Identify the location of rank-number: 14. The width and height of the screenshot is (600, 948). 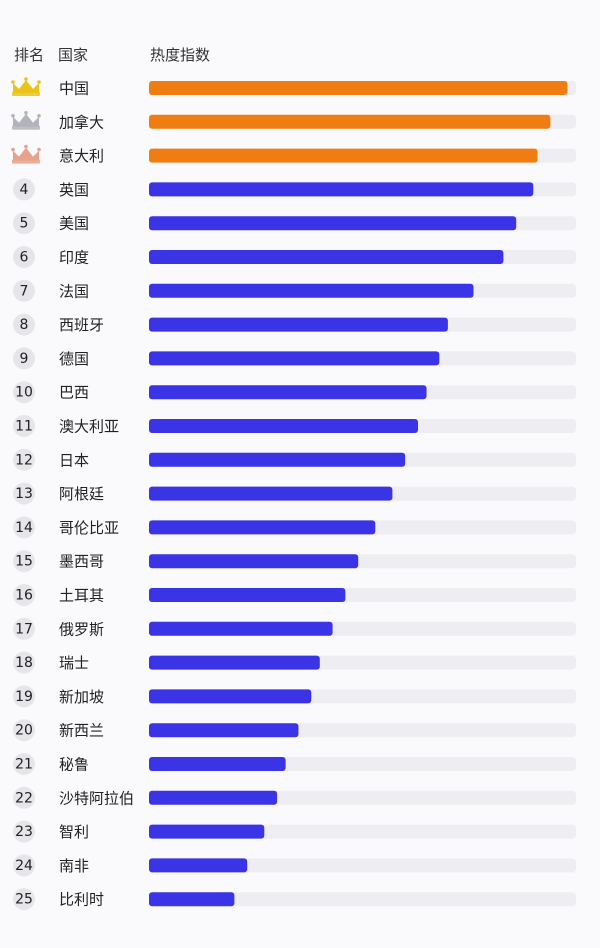
(24, 528).